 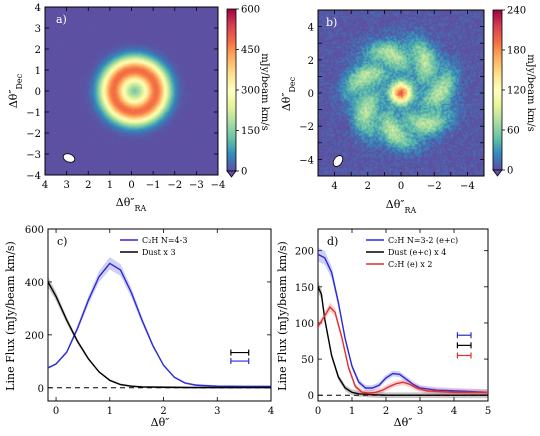 What do you see at coordinates (33, 113) in the screenshot?
I see `y-tick-label: −1` at bounding box center [33, 113].